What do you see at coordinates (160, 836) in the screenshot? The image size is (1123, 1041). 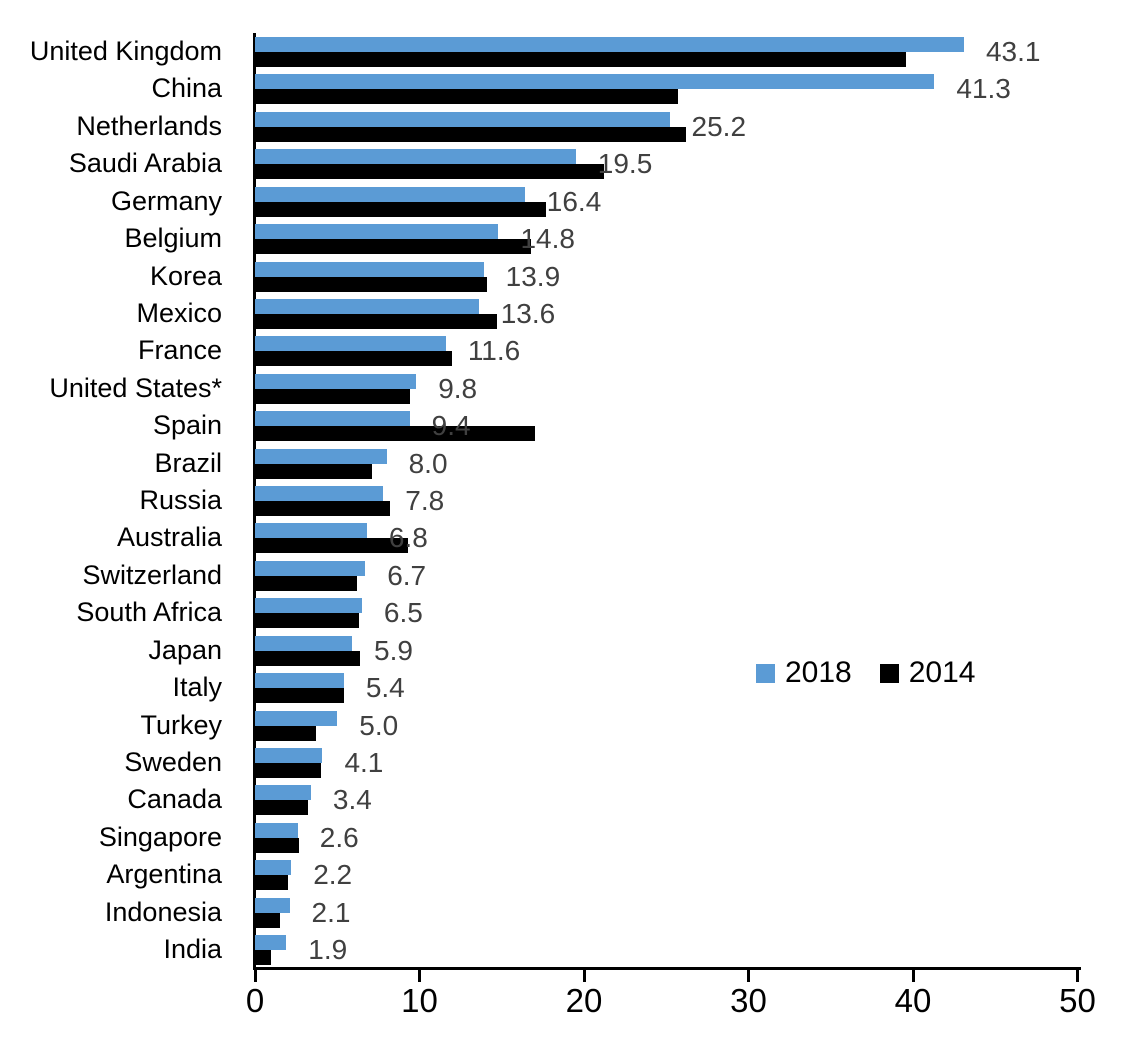 I see `category-label: Singapore` at bounding box center [160, 836].